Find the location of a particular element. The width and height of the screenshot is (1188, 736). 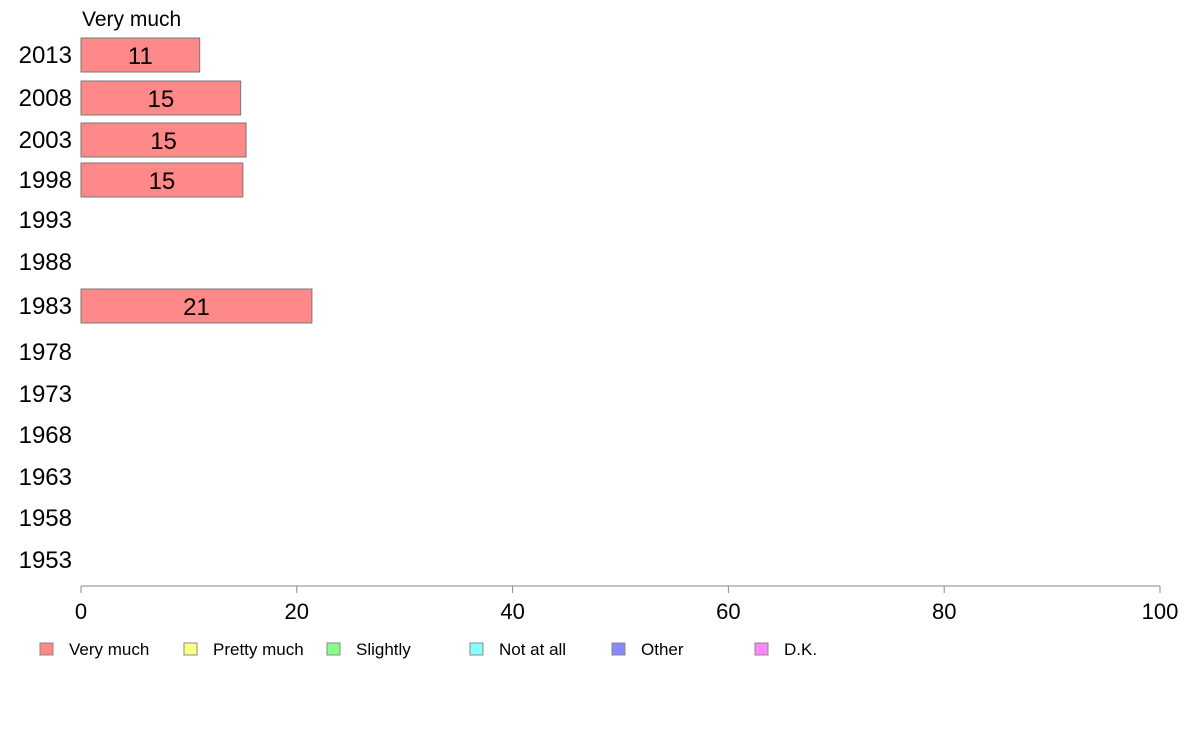

bar-2003 is located at coordinates (163, 140).